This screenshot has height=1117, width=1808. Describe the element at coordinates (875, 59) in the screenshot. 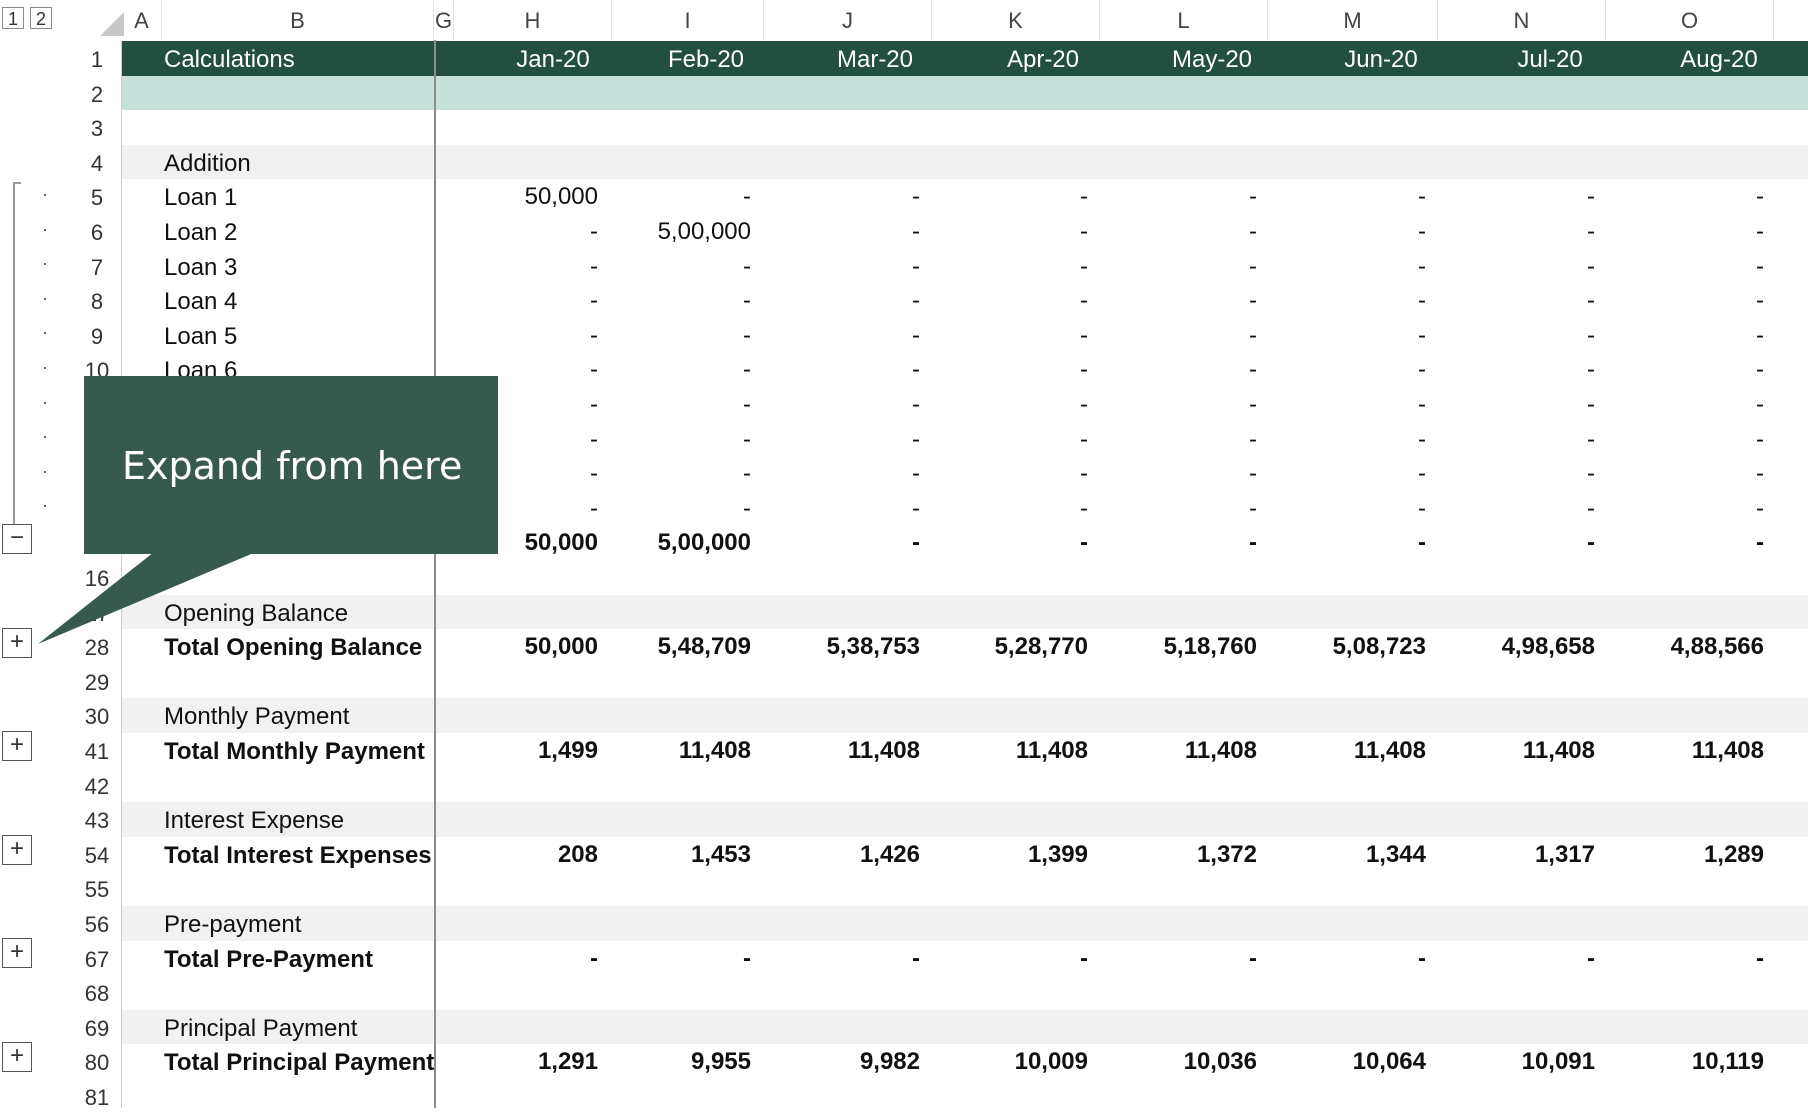

I see `month-header: Mar-20` at that location.